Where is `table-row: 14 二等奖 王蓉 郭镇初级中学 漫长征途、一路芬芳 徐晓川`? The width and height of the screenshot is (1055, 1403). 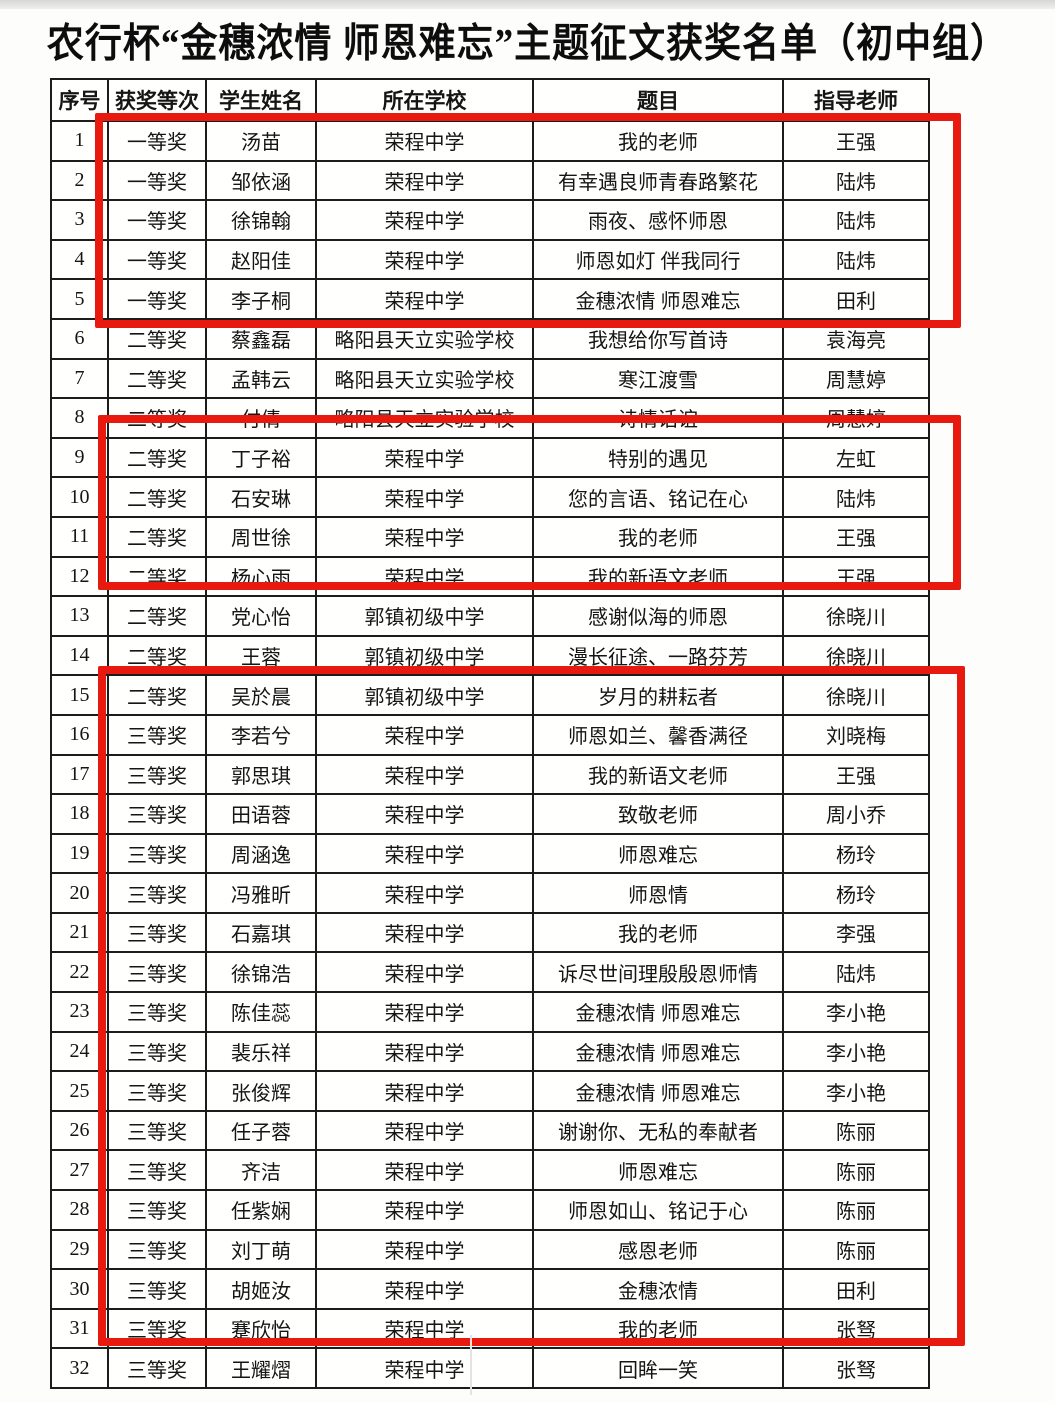 table-row: 14 二等奖 王蓉 郭镇初级中学 漫长征途、一路芬芳 徐晓川 is located at coordinates (490, 655).